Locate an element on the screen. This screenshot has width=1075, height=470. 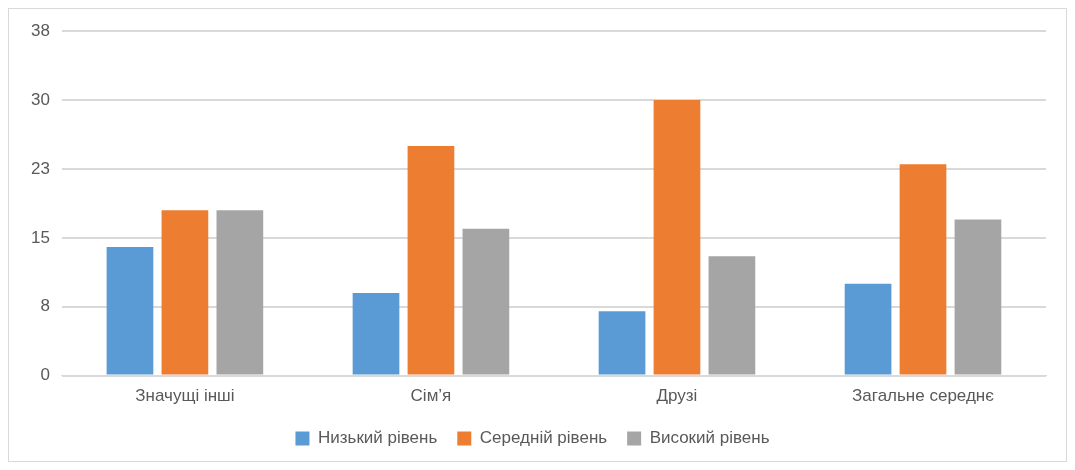
x-tick-label: Сім’я is located at coordinates (431, 396).